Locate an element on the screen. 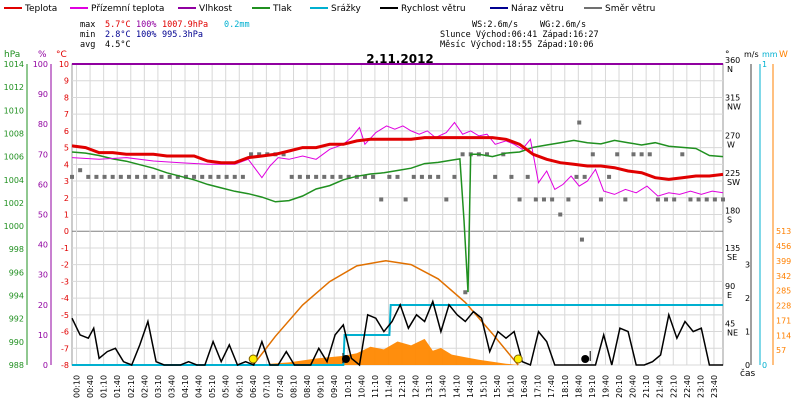  info-moon: Měsíc Východ:18:55 Západ:10:06 is located at coordinates (517, 45).